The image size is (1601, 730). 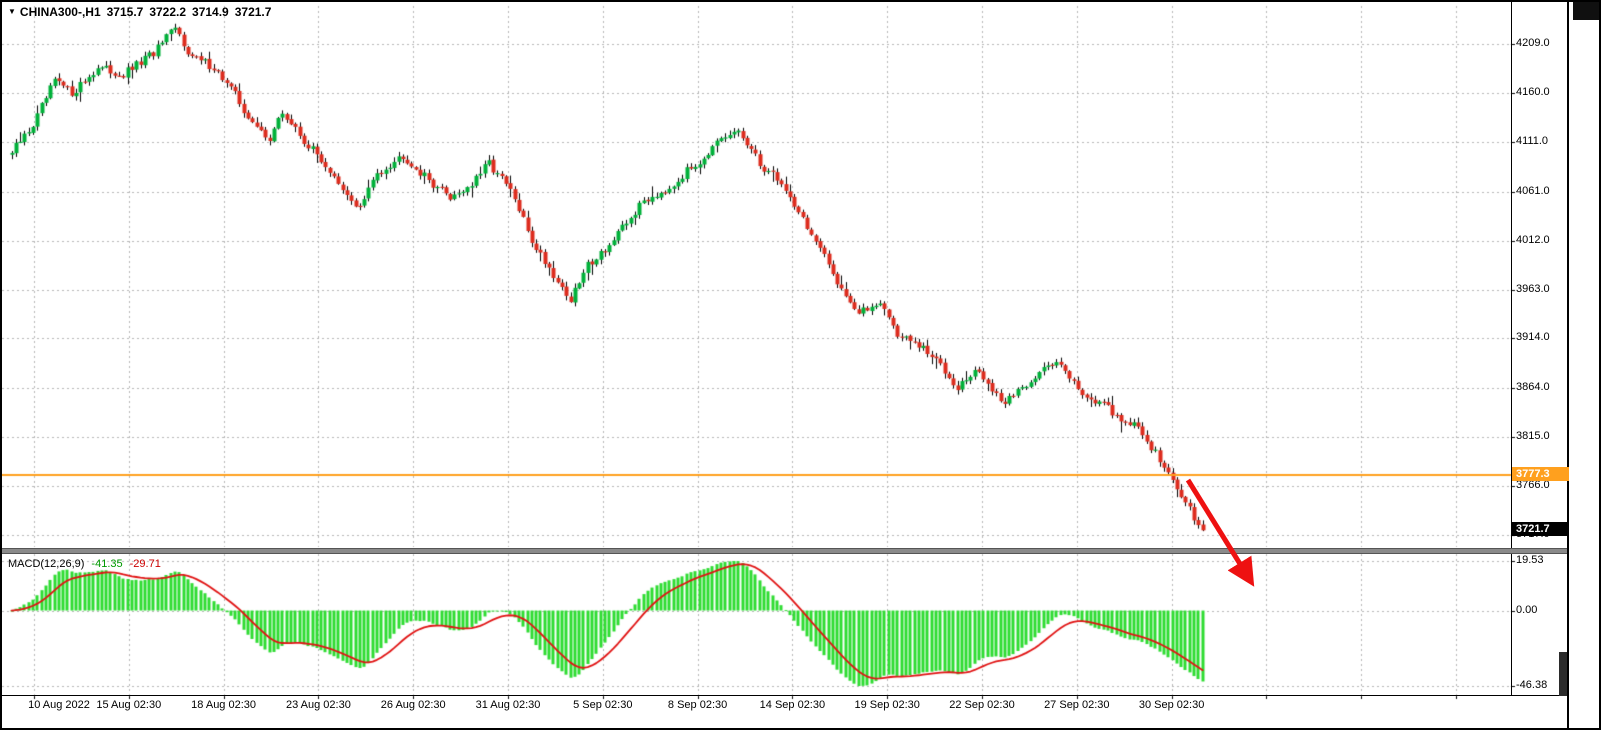 What do you see at coordinates (129, 705) in the screenshot?
I see `time-tick-label: 15 Aug 02:30` at bounding box center [129, 705].